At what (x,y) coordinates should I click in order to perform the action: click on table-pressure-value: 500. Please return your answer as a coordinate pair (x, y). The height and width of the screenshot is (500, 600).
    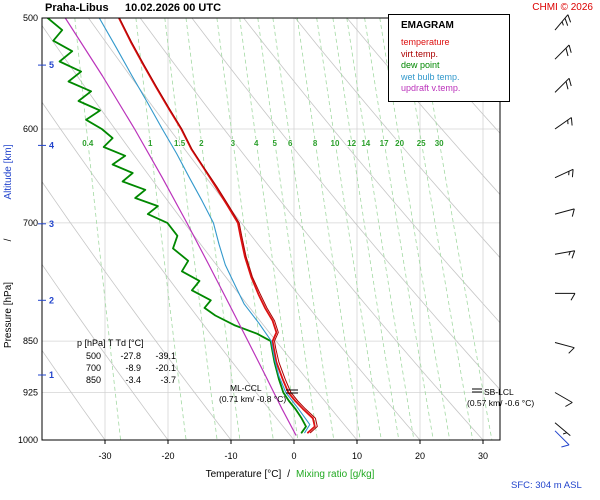
    Looking at the image, I should click on (93, 356).